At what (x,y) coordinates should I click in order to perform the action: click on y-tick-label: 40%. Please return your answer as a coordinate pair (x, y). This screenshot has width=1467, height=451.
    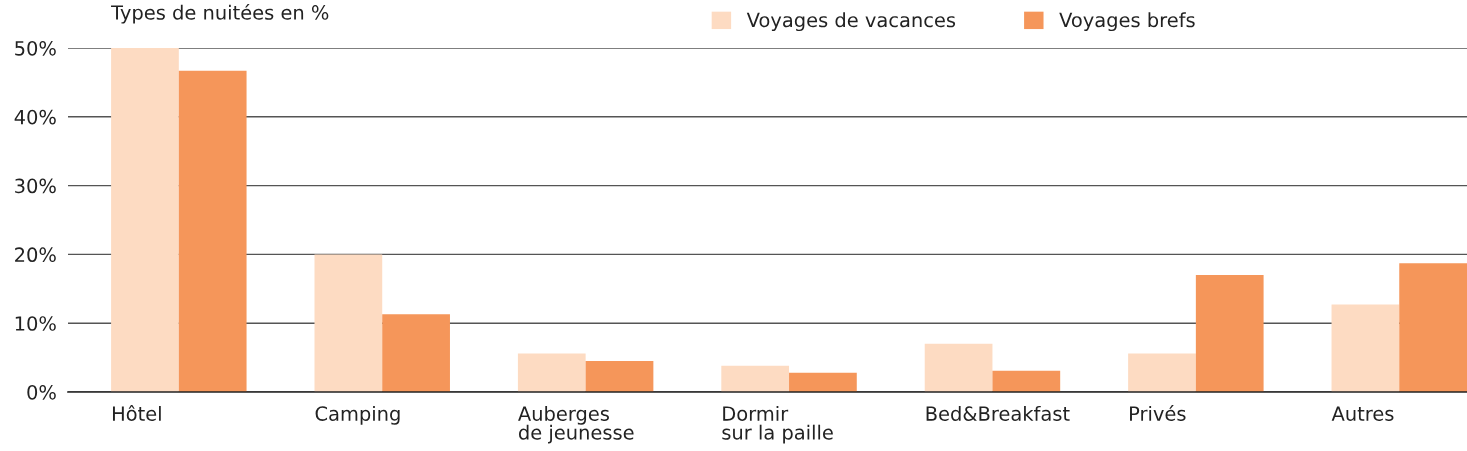
    Looking at the image, I should click on (35, 117).